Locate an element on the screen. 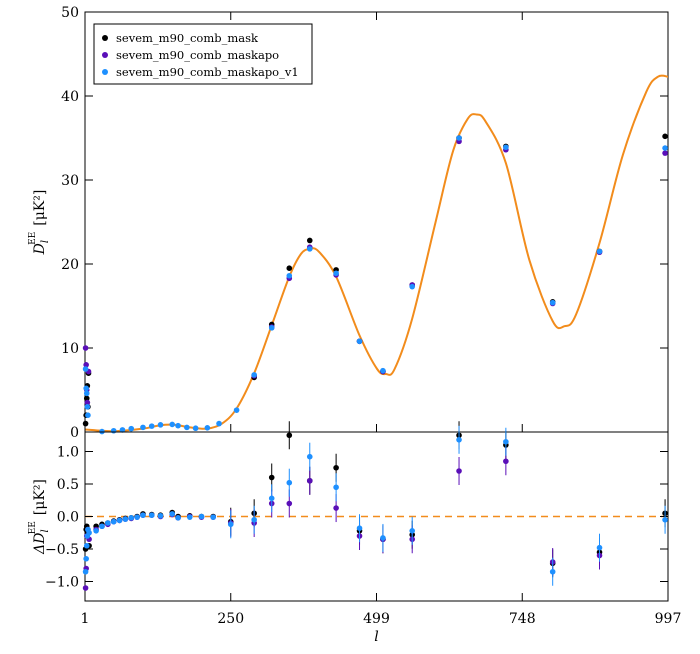 This screenshot has height=654, width=700. x-axis-label: l is located at coordinates (376, 637).